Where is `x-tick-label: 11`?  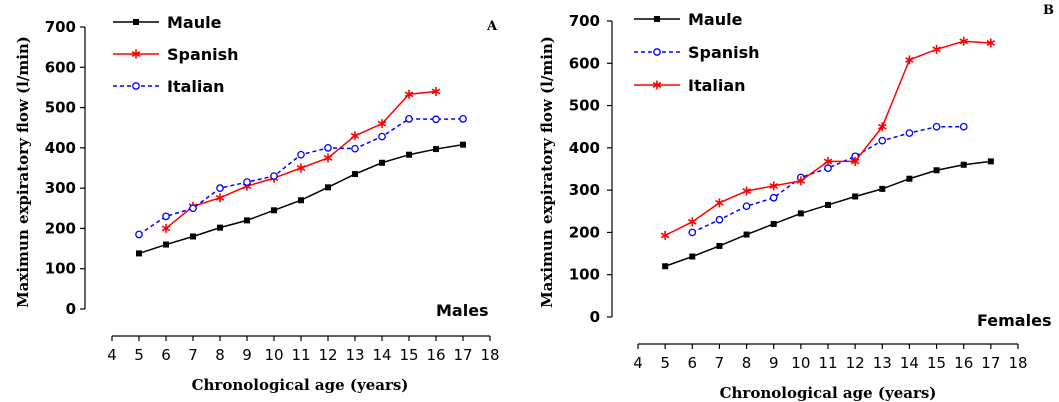 x-tick-label: 11 is located at coordinates (827, 363).